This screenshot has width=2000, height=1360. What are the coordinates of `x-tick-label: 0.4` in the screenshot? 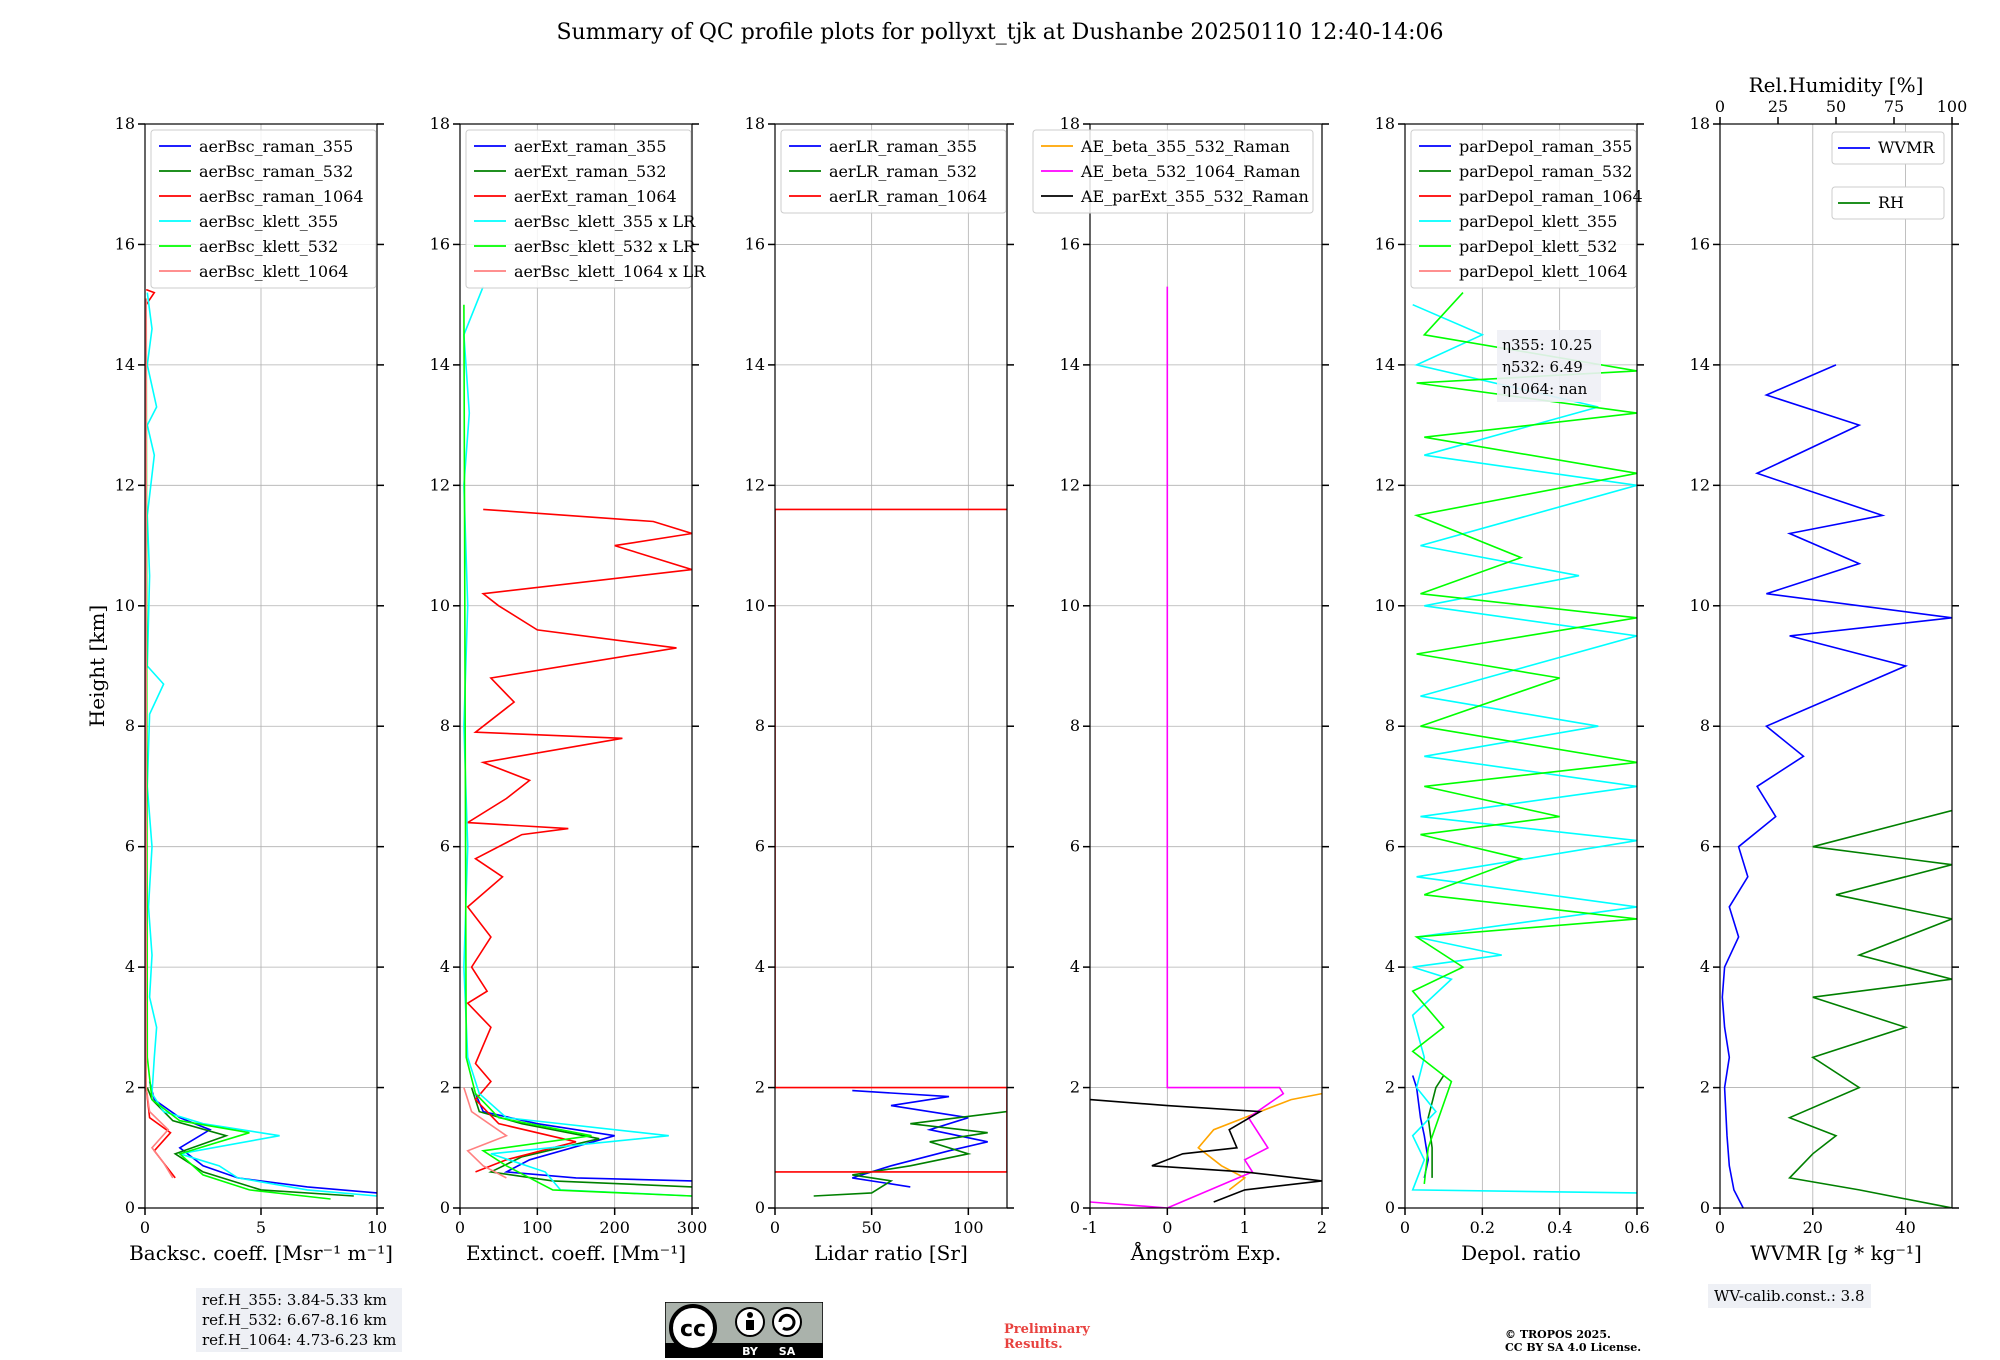 It's located at (1559, 1227).